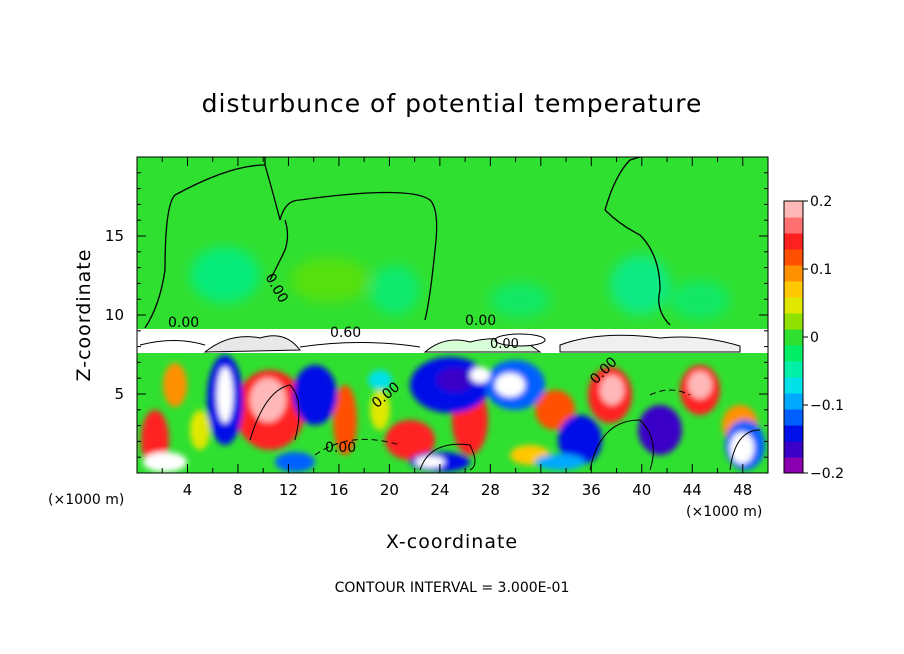  What do you see at coordinates (188, 490) in the screenshot?
I see `x-tick-label: 4` at bounding box center [188, 490].